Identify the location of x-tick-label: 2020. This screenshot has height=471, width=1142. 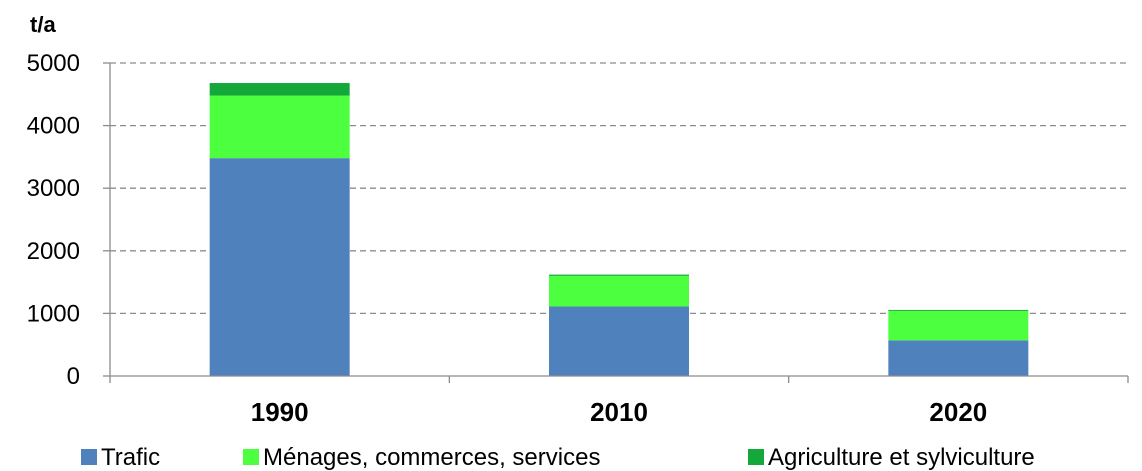
(958, 412).